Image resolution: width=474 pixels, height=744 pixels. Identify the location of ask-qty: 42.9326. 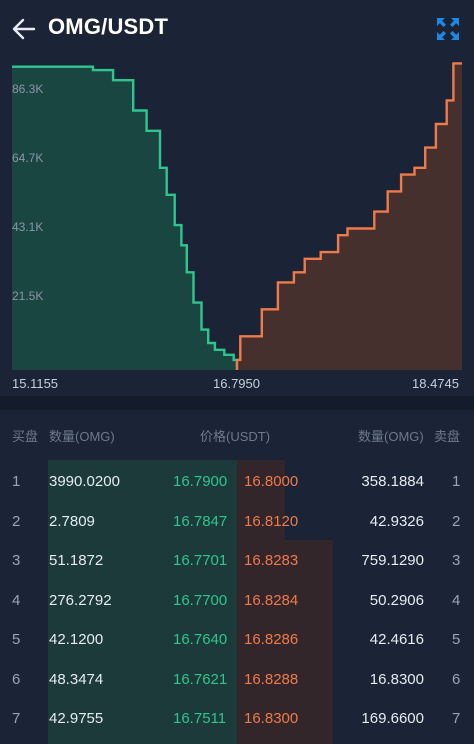
(396, 521).